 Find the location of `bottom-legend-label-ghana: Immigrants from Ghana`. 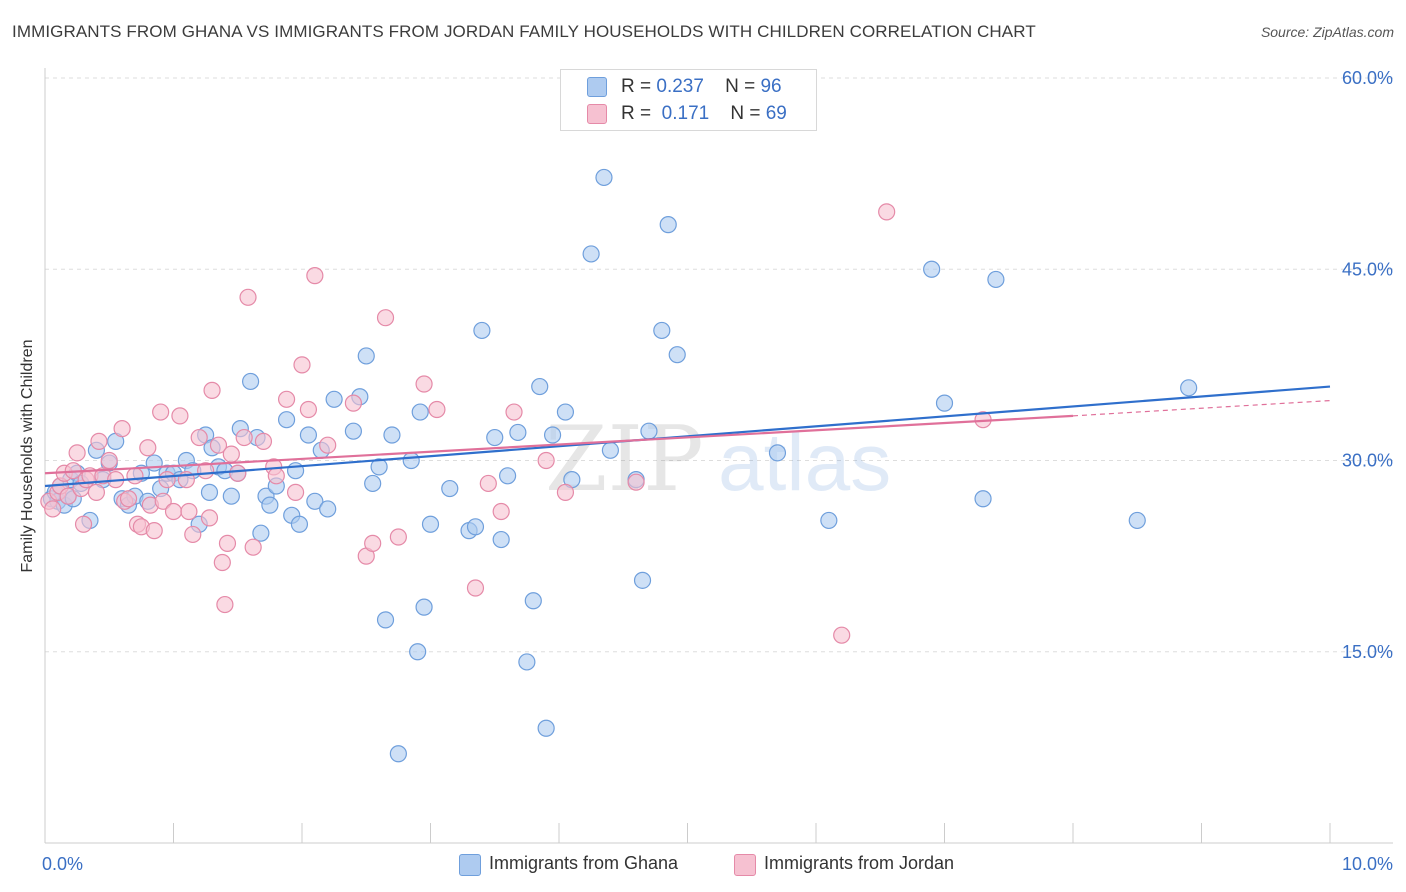

bottom-legend-label-ghana: Immigrants from Ghana is located at coordinates (584, 863).